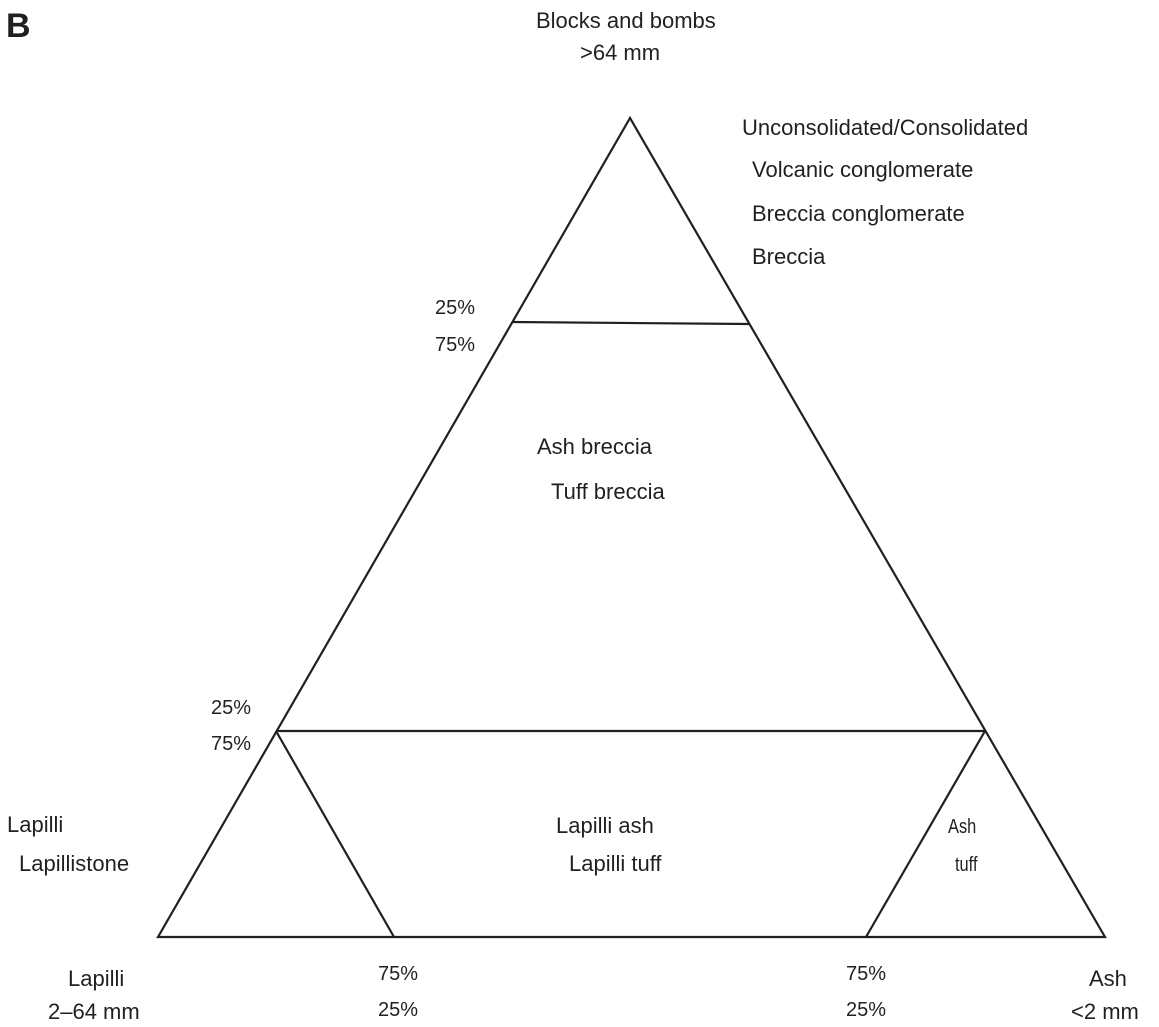 This screenshot has width=1159, height=1027. Describe the element at coordinates (18, 26) in the screenshot. I see `panel-label: B` at that location.